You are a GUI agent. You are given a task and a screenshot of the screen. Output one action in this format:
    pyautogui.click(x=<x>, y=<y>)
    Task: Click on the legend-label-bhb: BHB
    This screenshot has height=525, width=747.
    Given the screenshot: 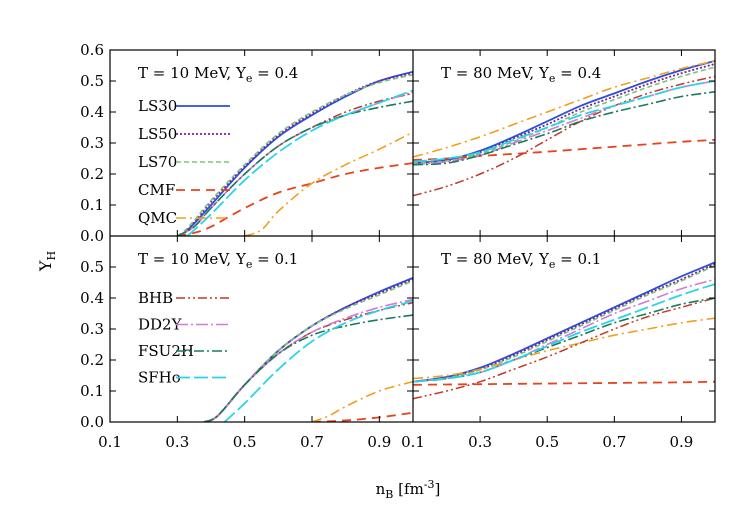 What is the action you would take?
    pyautogui.click(x=155, y=298)
    